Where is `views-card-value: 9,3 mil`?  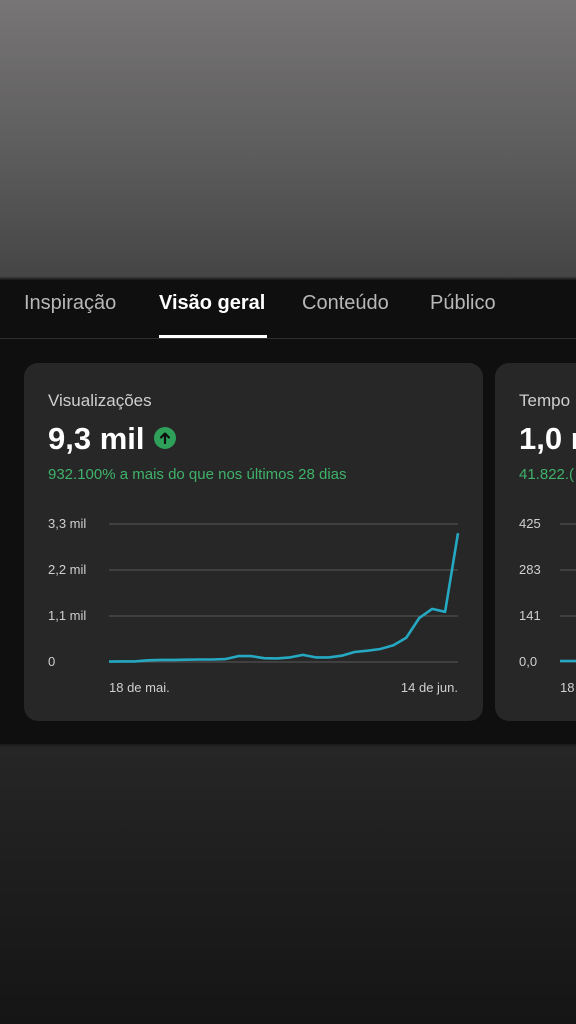
views-card-value: 9,3 mil is located at coordinates (96, 438).